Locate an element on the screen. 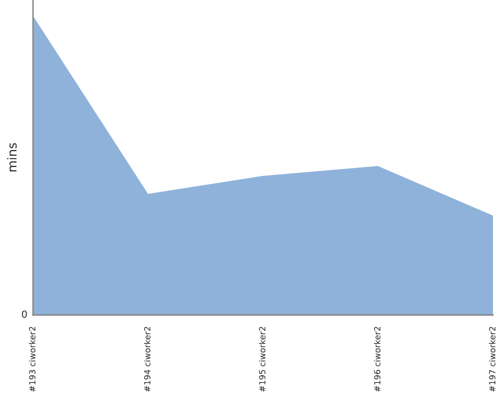 The image size is (500, 400). x-tick-label: #195 ciworker2 is located at coordinates (262, 359).